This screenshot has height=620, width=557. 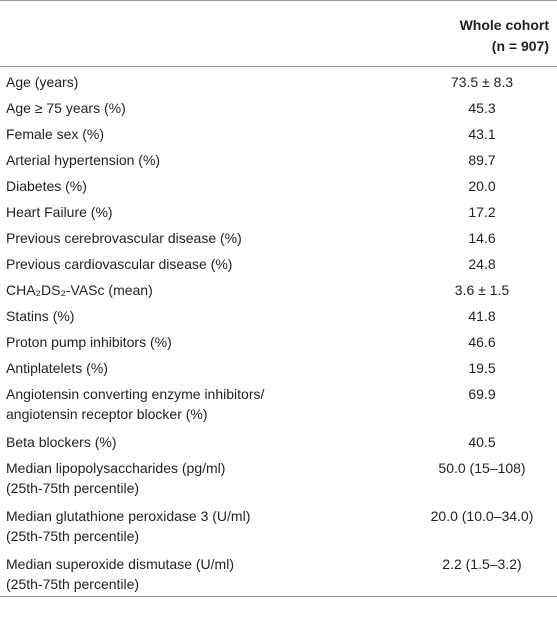 I want to click on label-line: Age (years), so click(x=42, y=82).